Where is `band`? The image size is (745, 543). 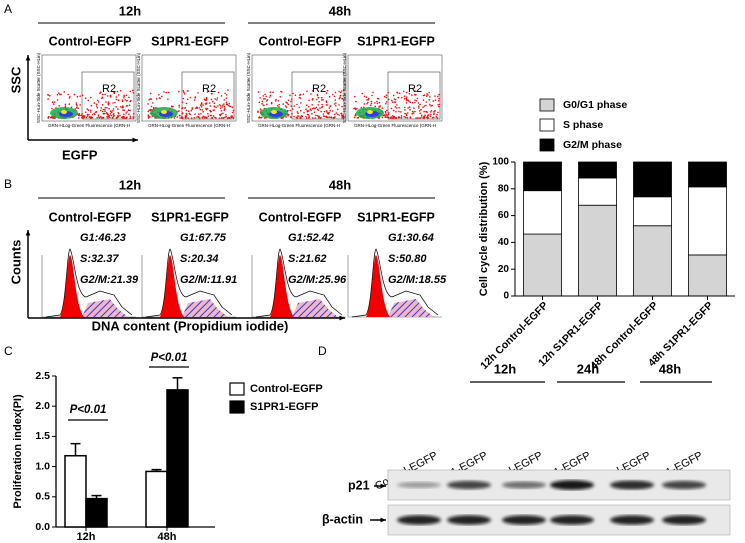 band is located at coordinates (632, 520).